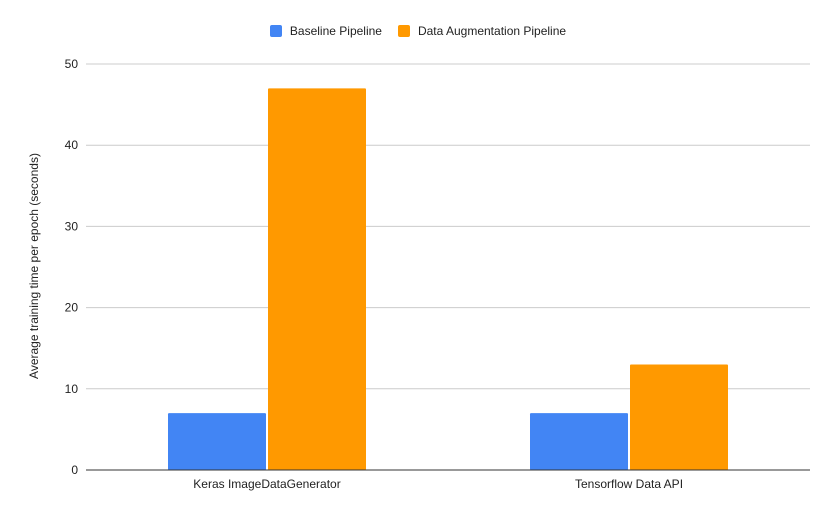 The image size is (836, 516). What do you see at coordinates (335, 31) in the screenshot?
I see `legend-label-baseline: Baseline Pipeline` at bounding box center [335, 31].